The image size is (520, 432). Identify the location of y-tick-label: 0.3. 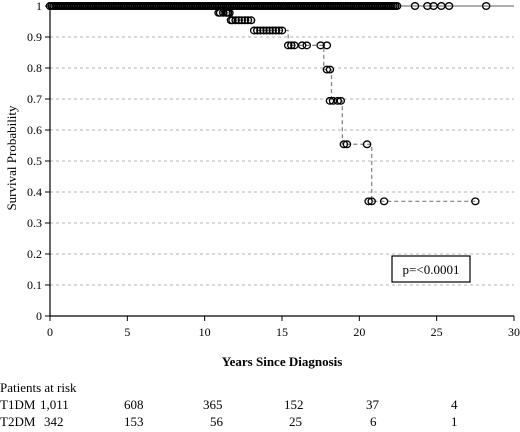
(34, 223).